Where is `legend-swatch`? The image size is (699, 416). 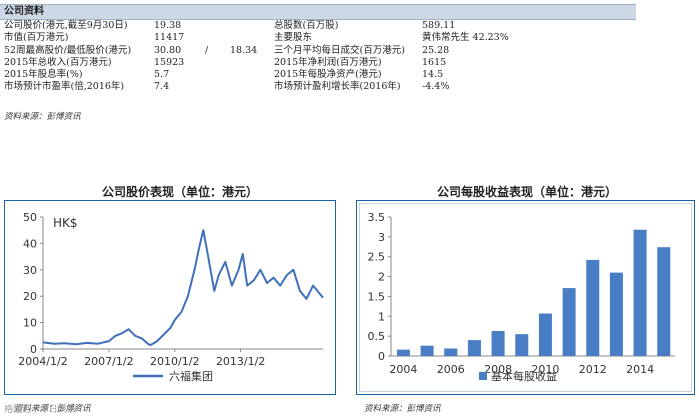
legend-swatch is located at coordinates (483, 376).